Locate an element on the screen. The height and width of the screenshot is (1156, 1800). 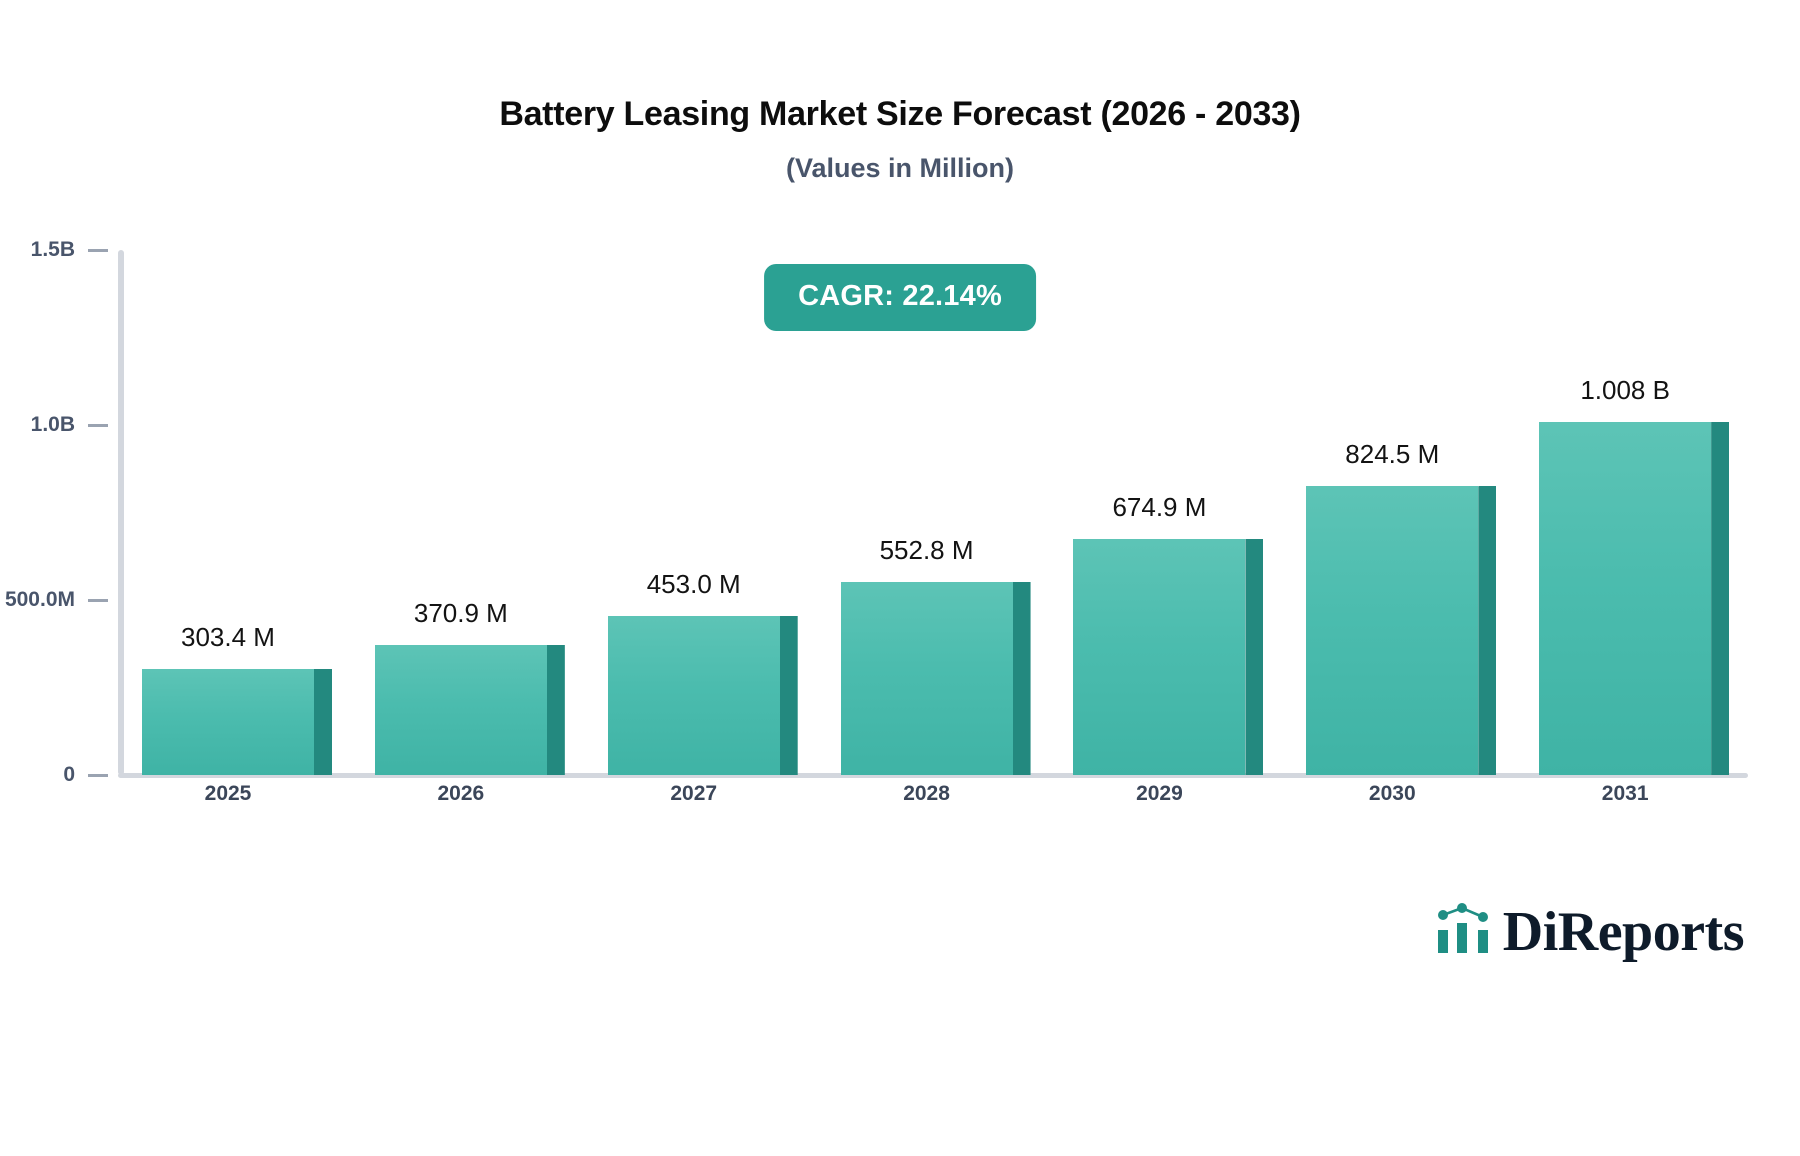
bar-chart-logo-icon is located at coordinates (1464, 931).